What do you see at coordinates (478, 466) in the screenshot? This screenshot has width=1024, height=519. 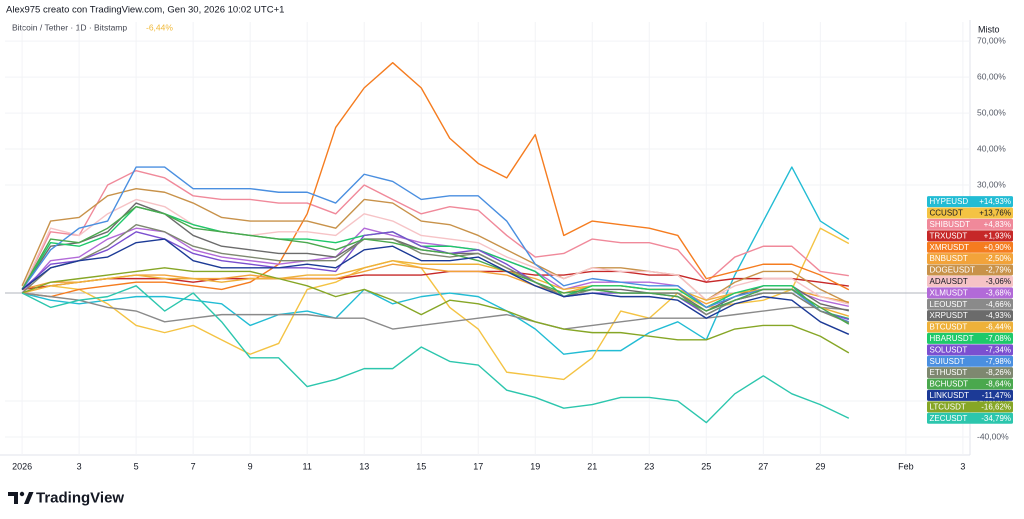 I see `x-tick-label: 17` at bounding box center [478, 466].